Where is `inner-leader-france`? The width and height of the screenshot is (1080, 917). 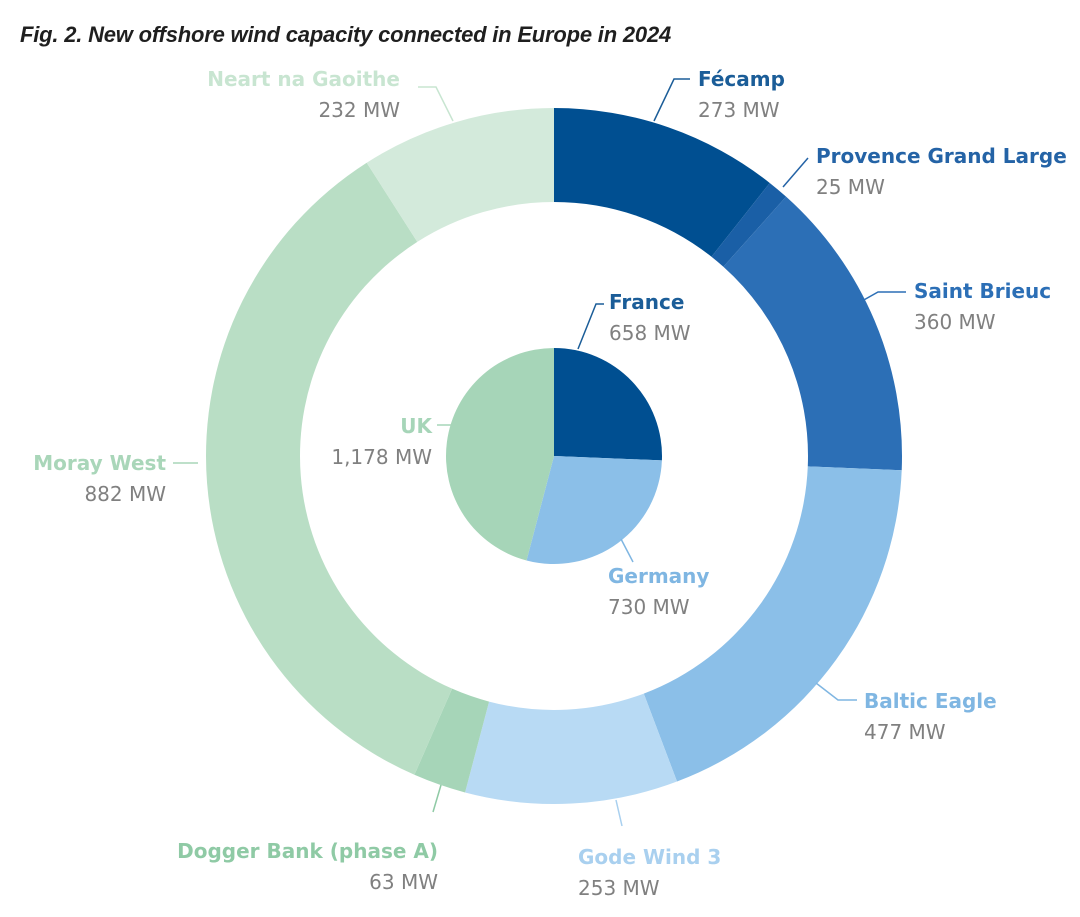 inner-leader-france is located at coordinates (590, 326).